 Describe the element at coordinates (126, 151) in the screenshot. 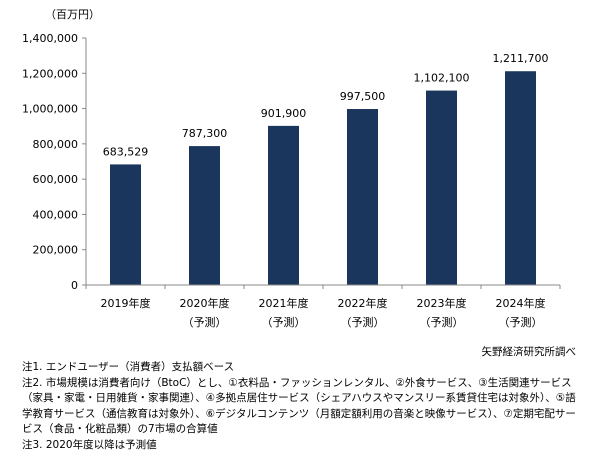

I see `data-label: 683,529` at that location.